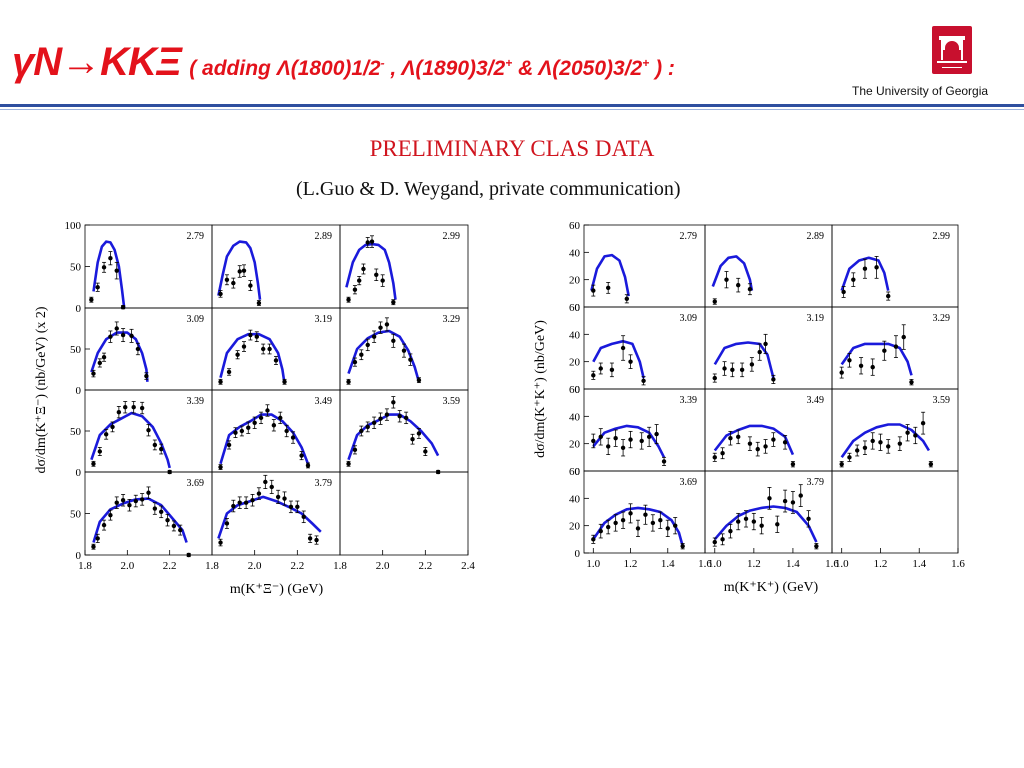 This screenshot has height=768, width=1024. I want to click on subtitle-sup-2: +, so click(509, 63).